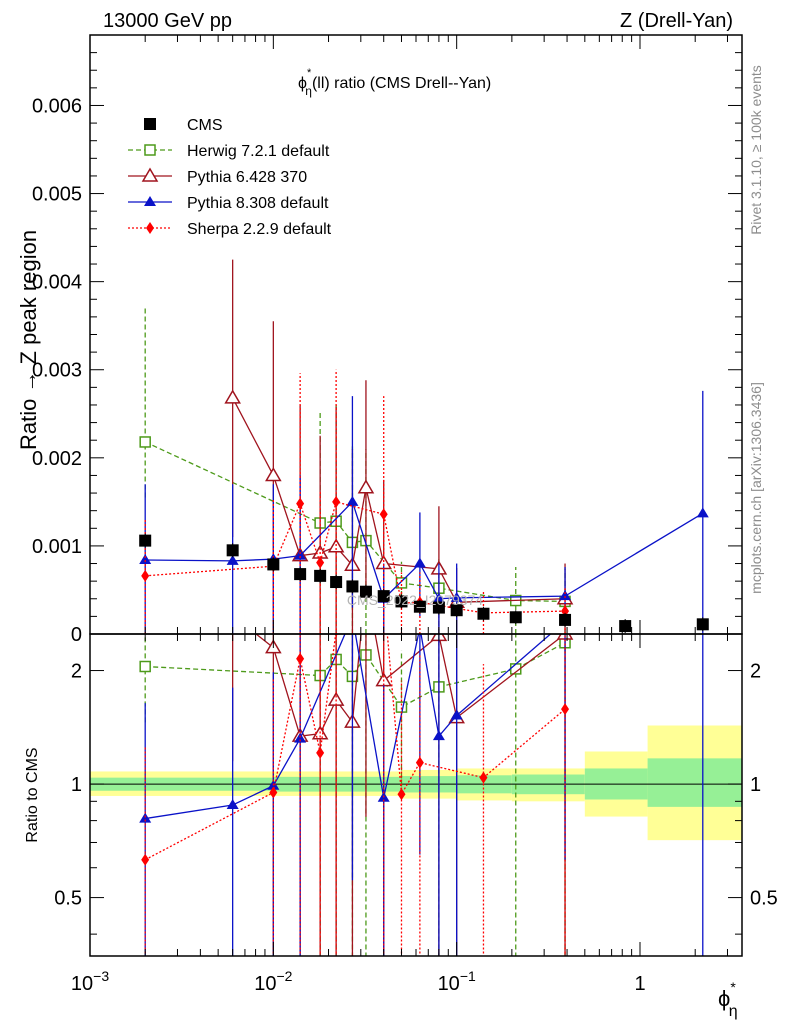 The height and width of the screenshot is (1024, 786). What do you see at coordinates (205, 125) in the screenshot?
I see `legend-label-cms: CMS` at bounding box center [205, 125].